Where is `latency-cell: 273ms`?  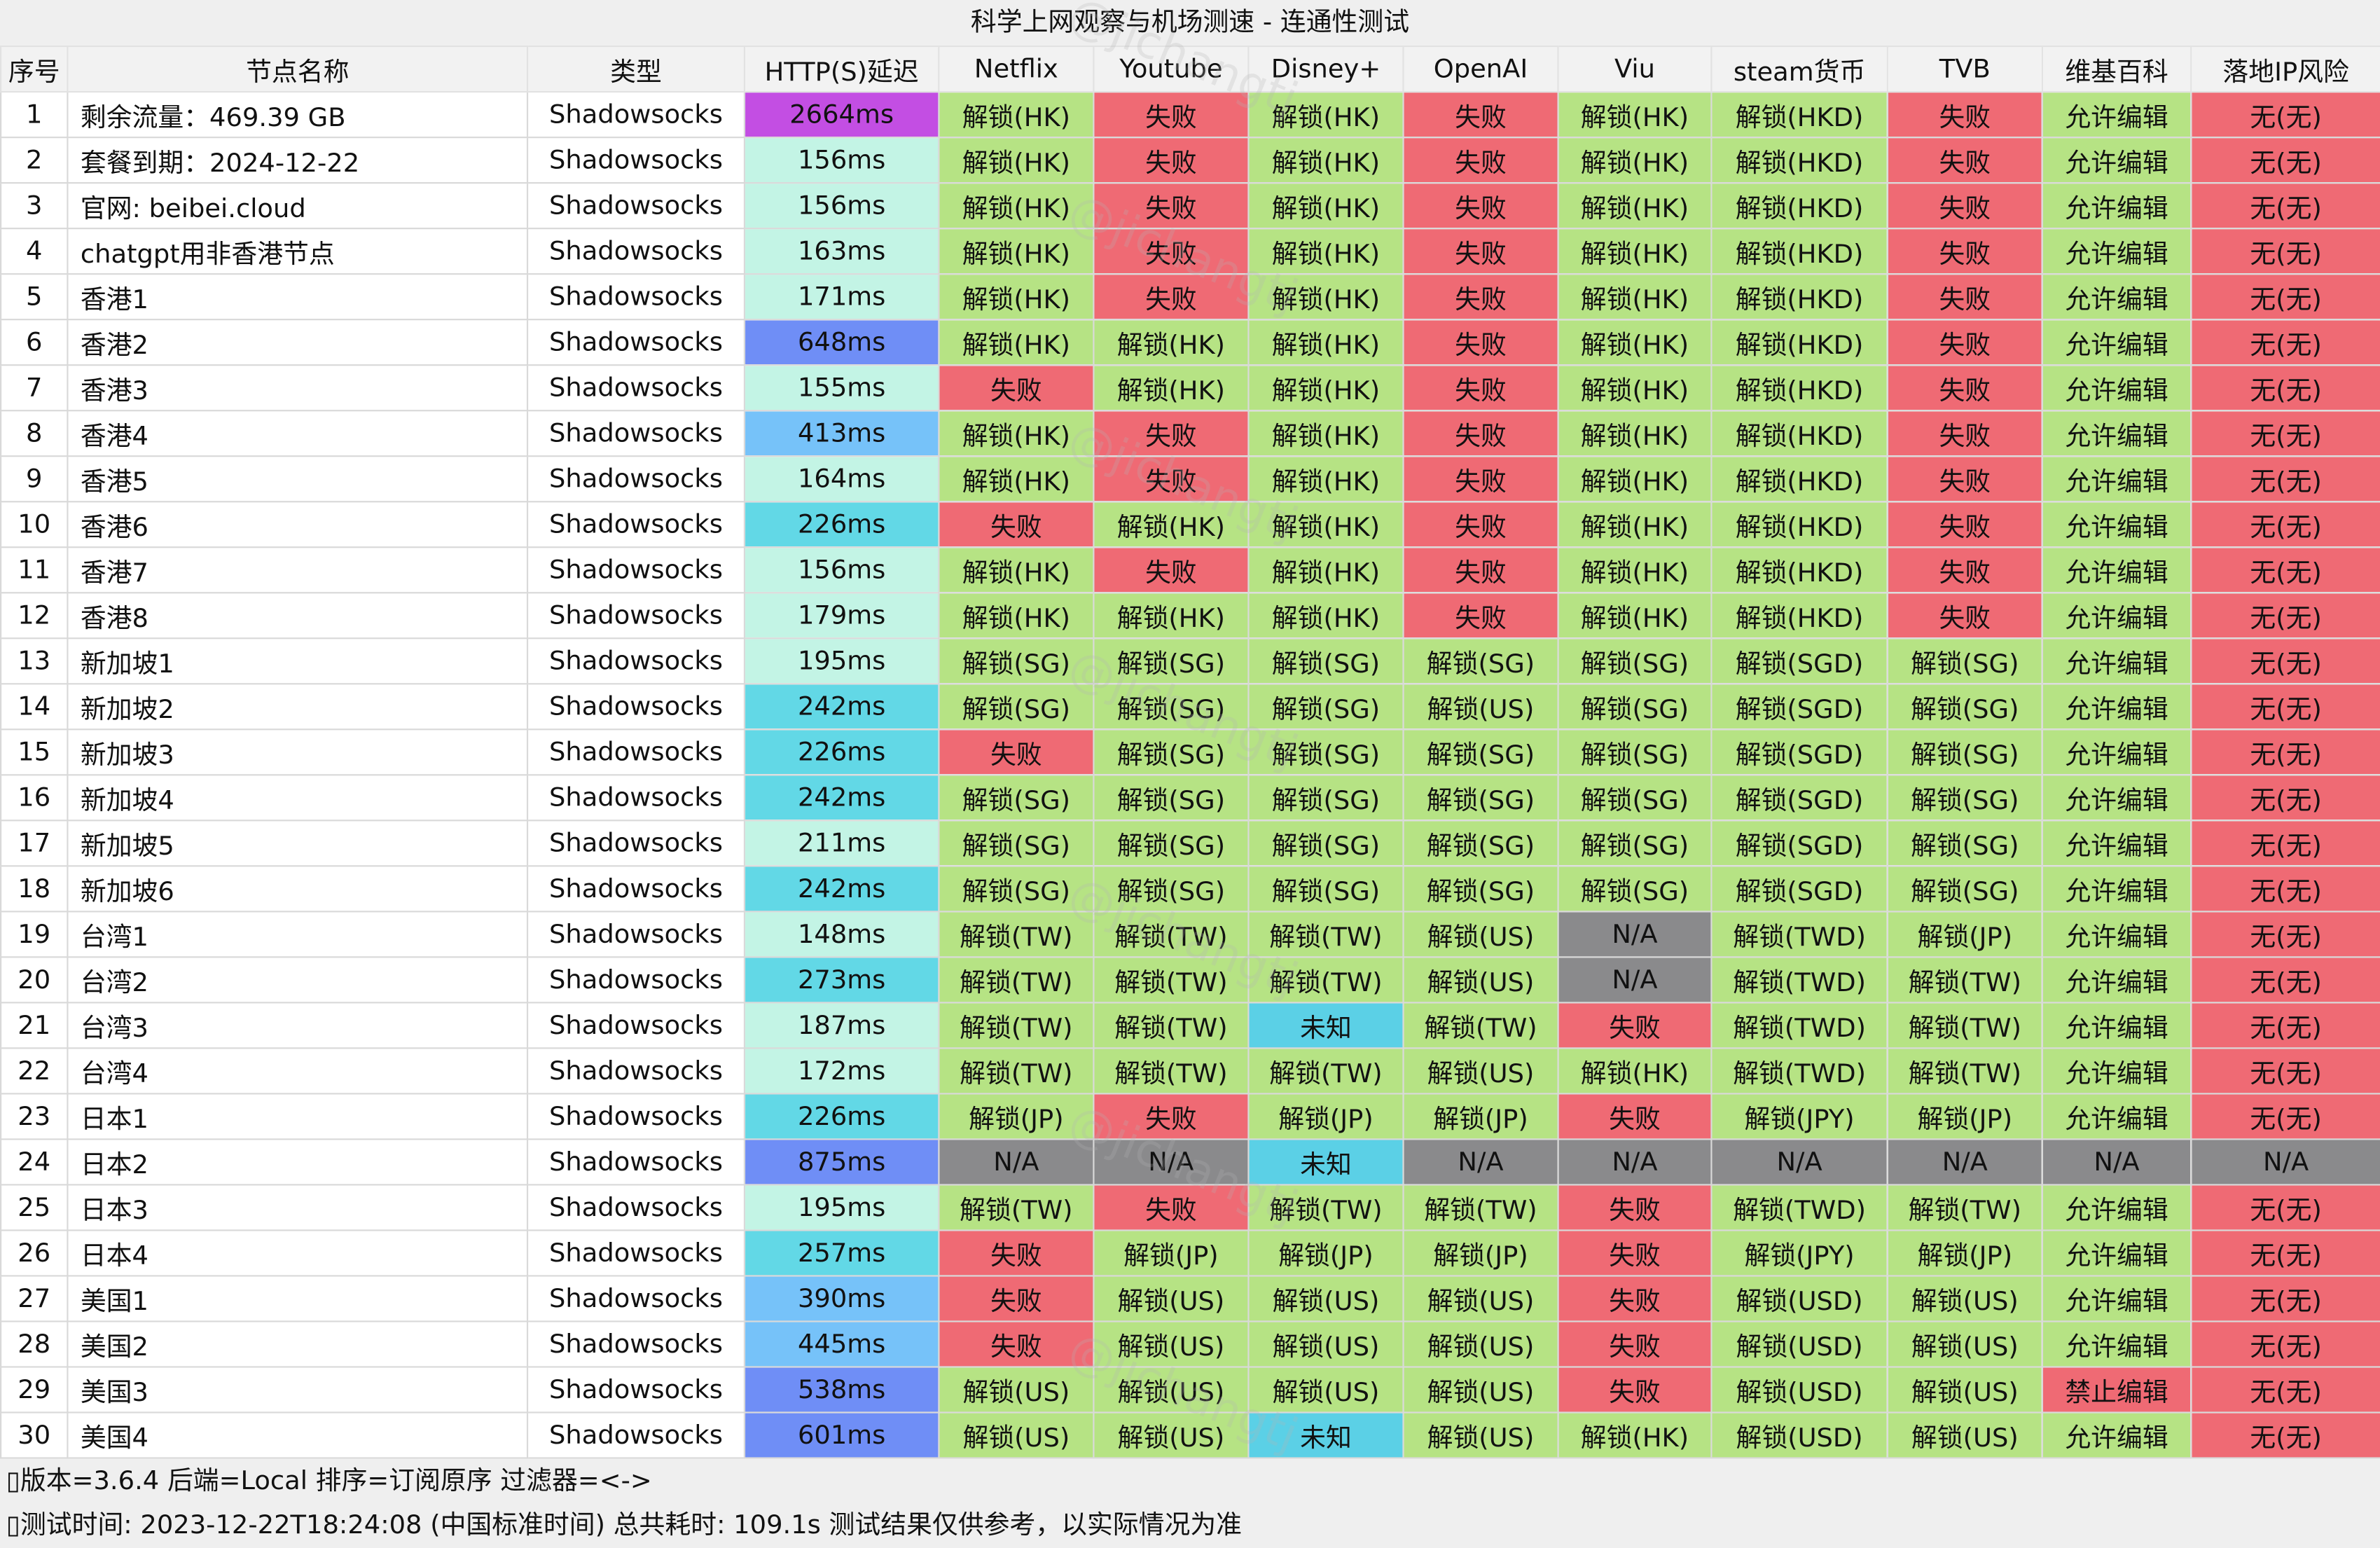
latency-cell: 273ms is located at coordinates (841, 980).